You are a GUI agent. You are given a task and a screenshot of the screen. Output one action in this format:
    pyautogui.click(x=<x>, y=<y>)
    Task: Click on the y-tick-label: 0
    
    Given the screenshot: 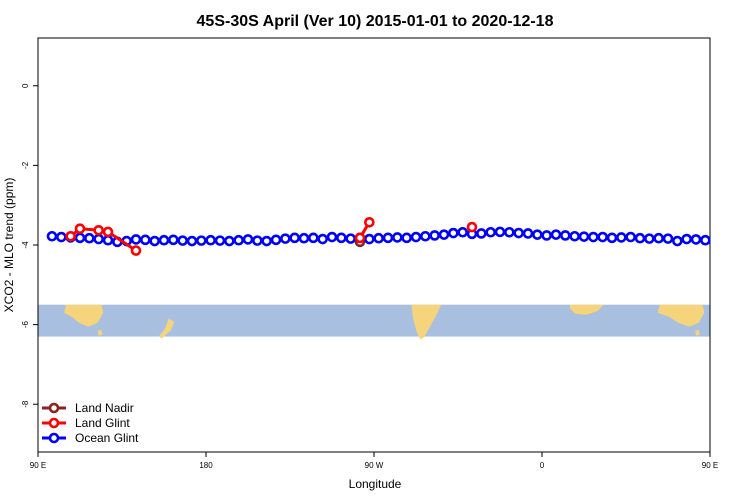 What is the action you would take?
    pyautogui.click(x=25, y=85)
    